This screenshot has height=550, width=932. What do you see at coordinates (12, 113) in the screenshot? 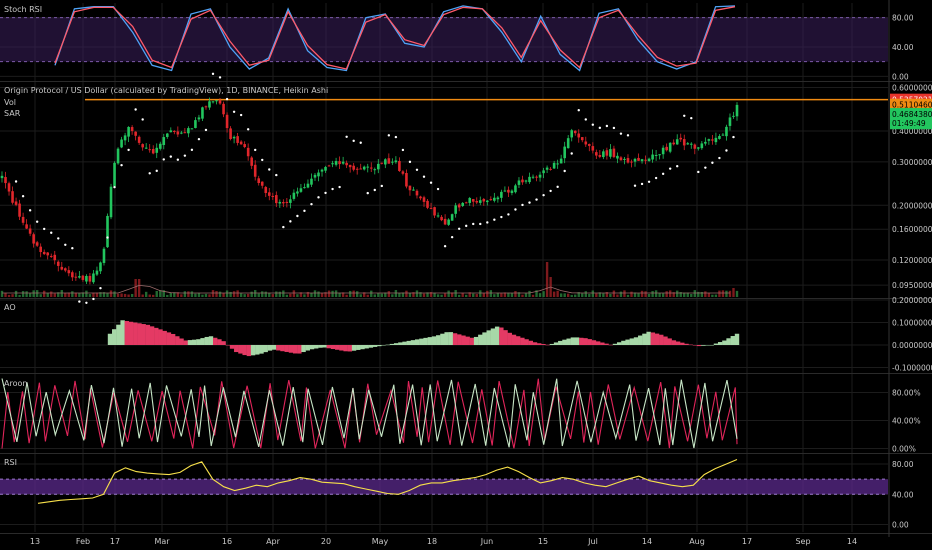
I see `sar-label: SAR` at bounding box center [12, 113].